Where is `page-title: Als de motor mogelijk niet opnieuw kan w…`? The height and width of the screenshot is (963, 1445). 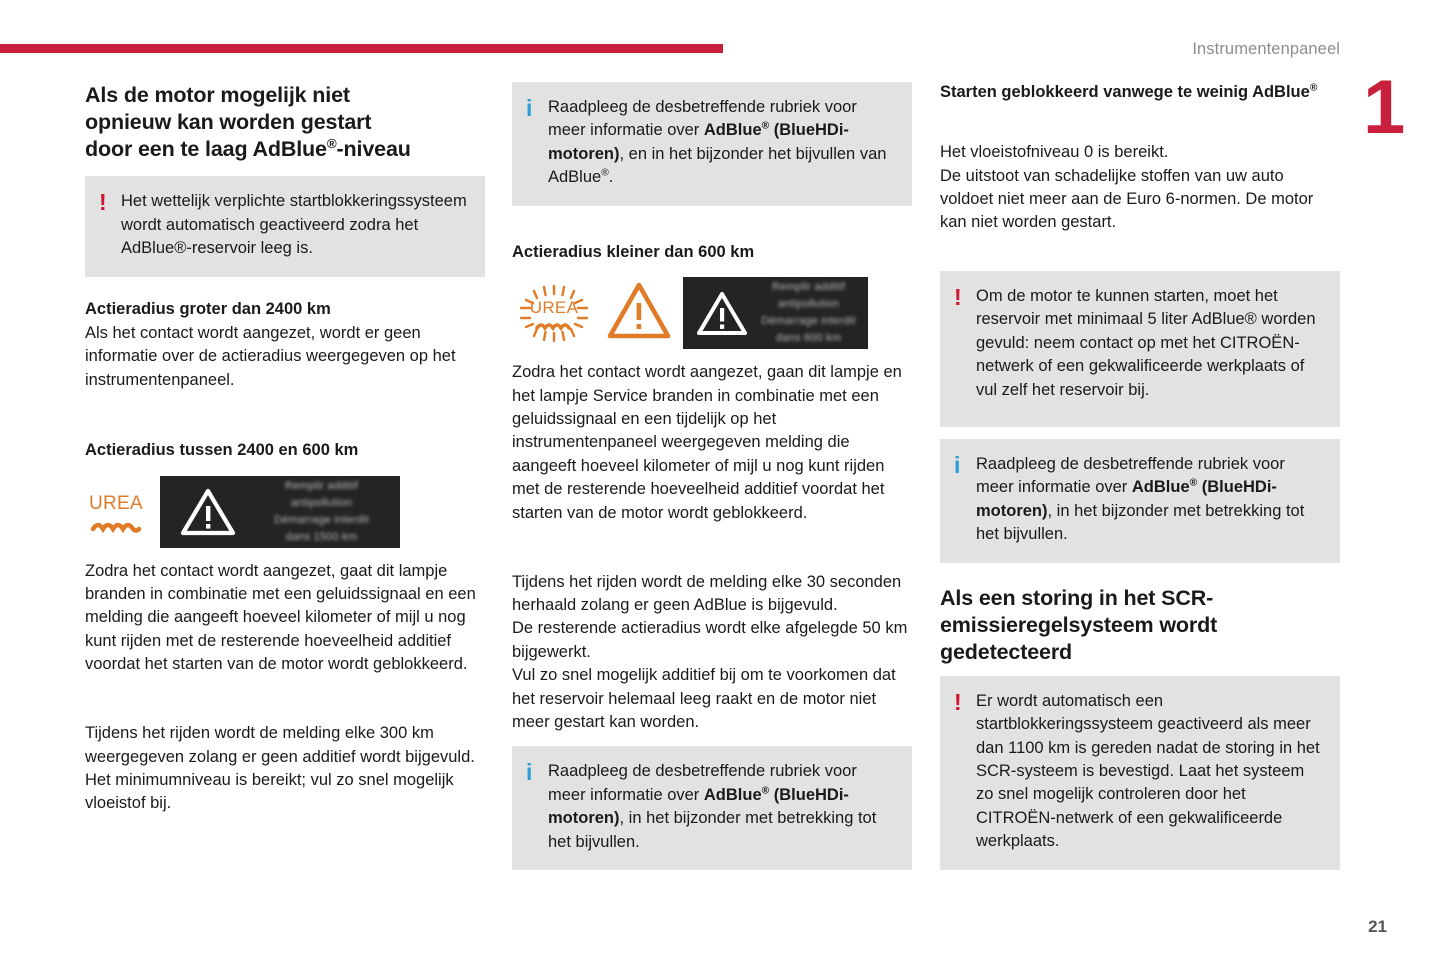
page-title: Als de motor mogelijk niet opnieuw kan w… is located at coordinates (285, 122).